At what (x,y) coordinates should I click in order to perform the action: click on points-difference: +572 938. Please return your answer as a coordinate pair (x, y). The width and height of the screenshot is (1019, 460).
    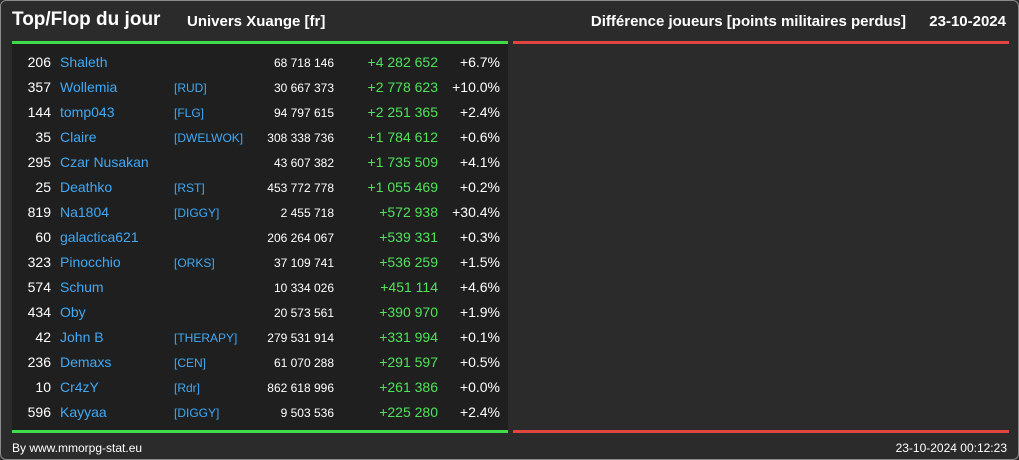
    Looking at the image, I should click on (408, 212).